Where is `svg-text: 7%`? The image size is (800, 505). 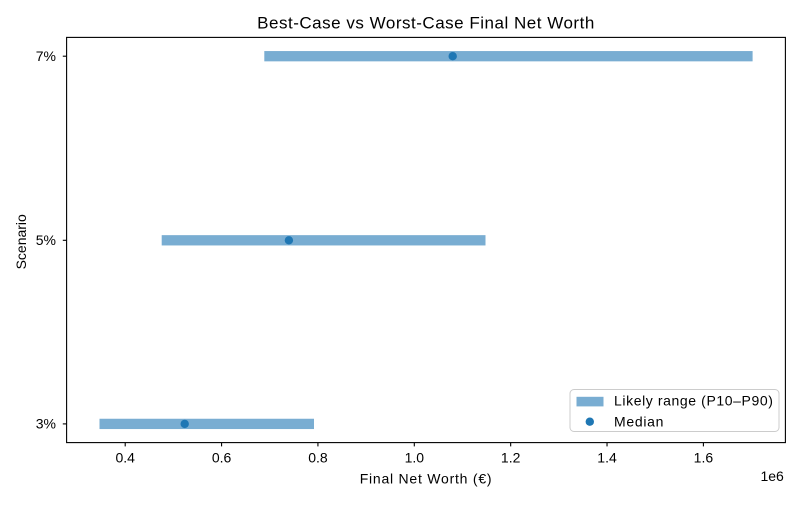
svg-text: 7% is located at coordinates (46, 56).